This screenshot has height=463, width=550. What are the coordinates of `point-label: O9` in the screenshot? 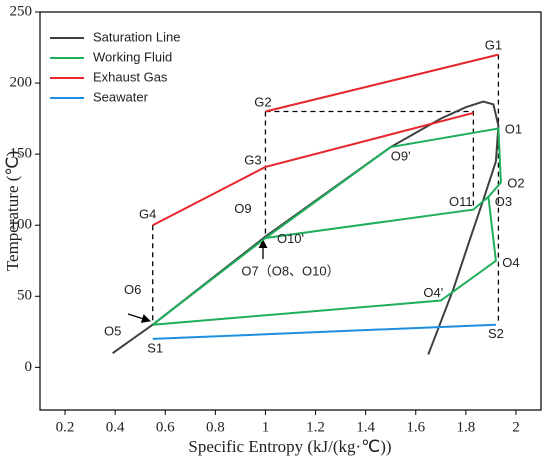 It's located at (242, 208).